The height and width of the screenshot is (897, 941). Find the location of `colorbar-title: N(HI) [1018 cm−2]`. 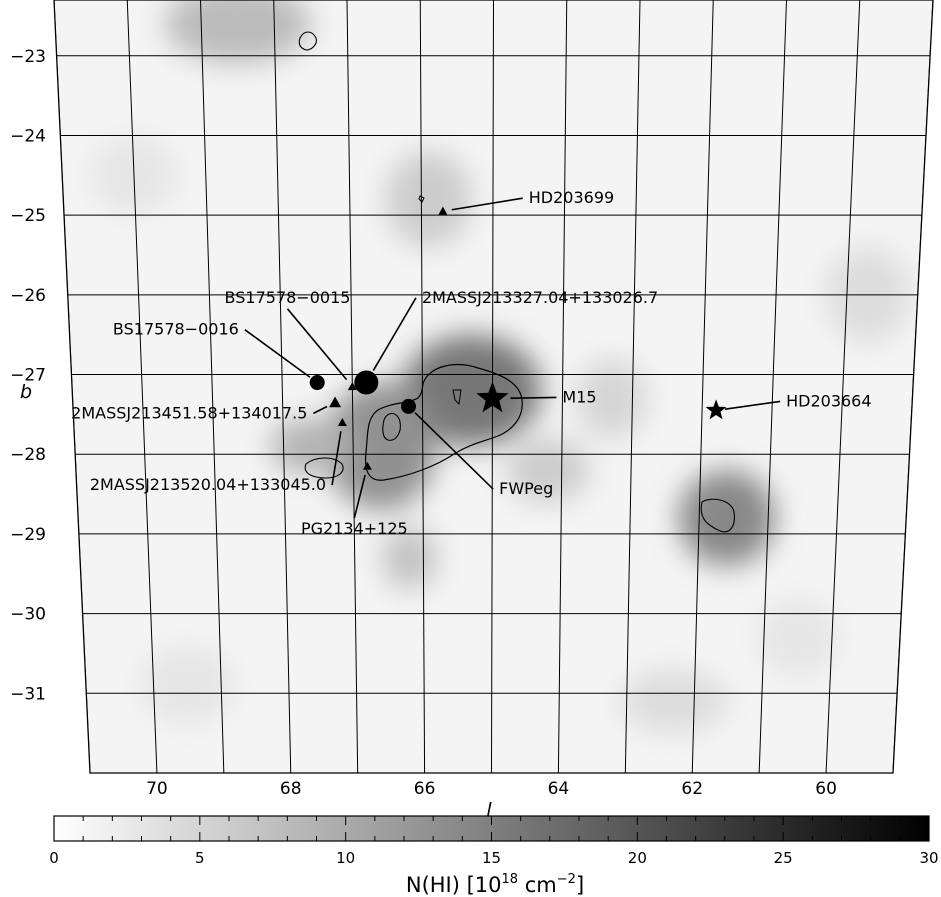

colorbar-title: N(HI) [1018 cm−2] is located at coordinates (495, 884).